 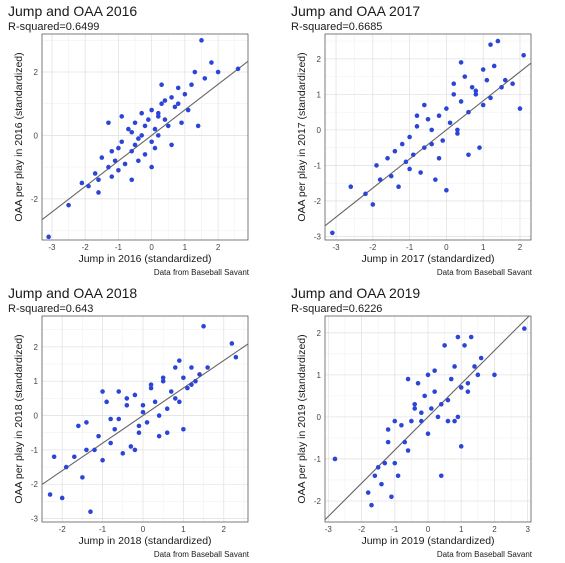 What do you see at coordinates (318, 201) in the screenshot?
I see `y-tick-label: -2` at bounding box center [318, 201].